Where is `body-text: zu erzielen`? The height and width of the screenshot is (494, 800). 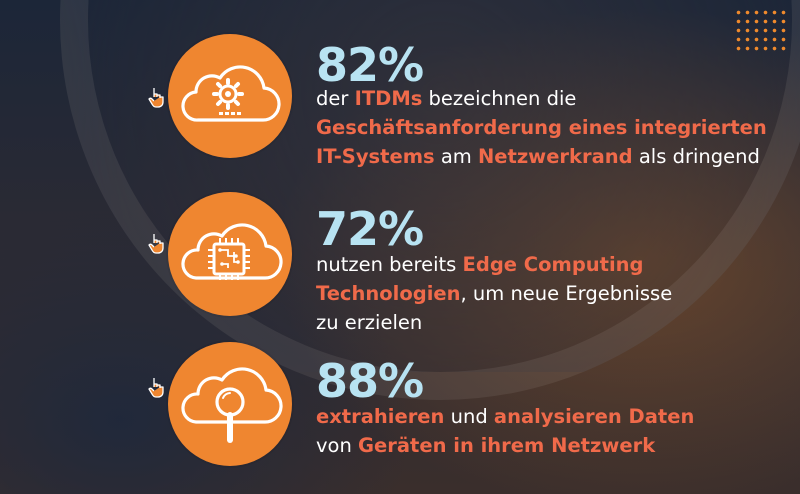
body-text: zu erzielen is located at coordinates (369, 322).